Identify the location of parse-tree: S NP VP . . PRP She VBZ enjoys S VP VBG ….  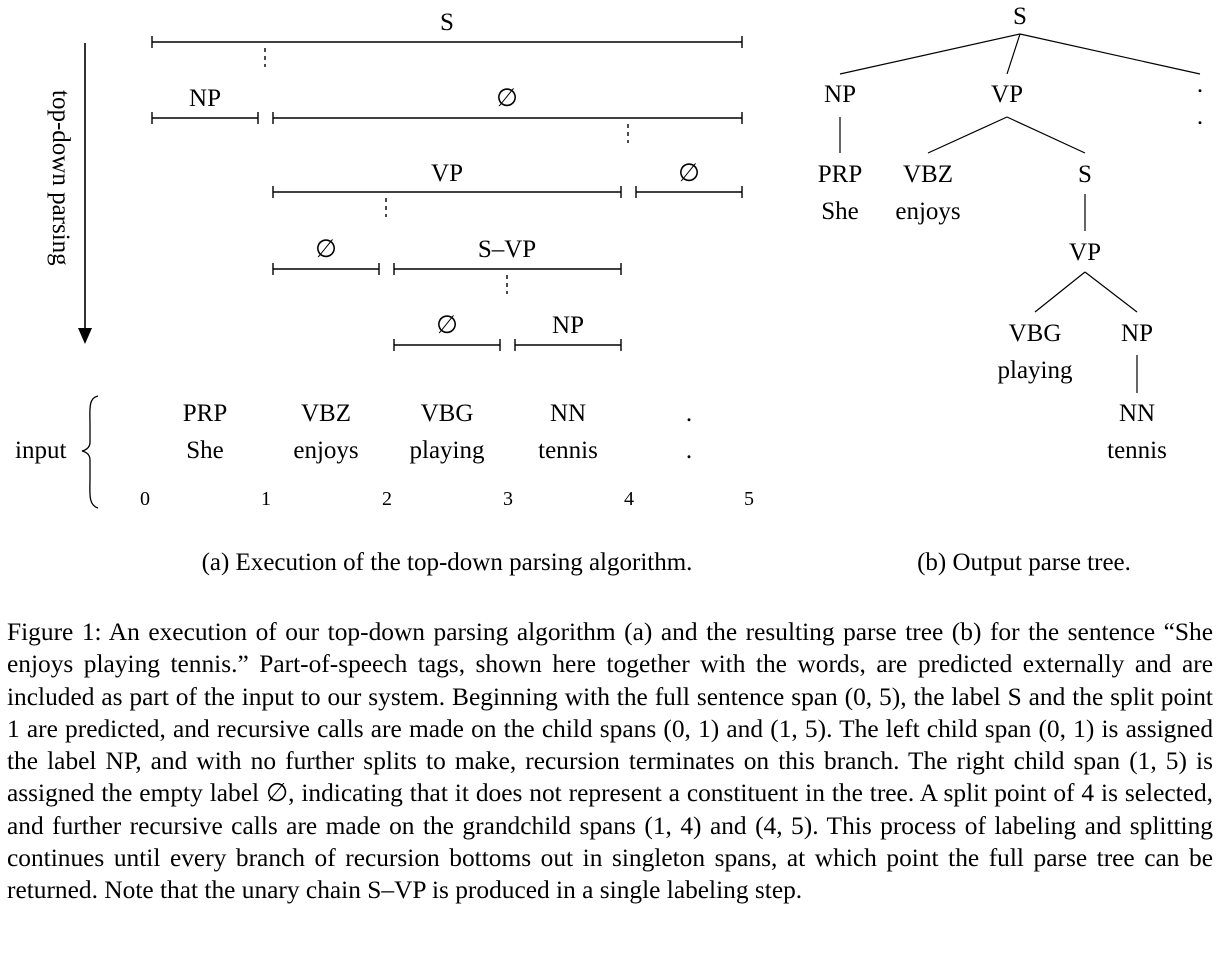
(1010, 233).